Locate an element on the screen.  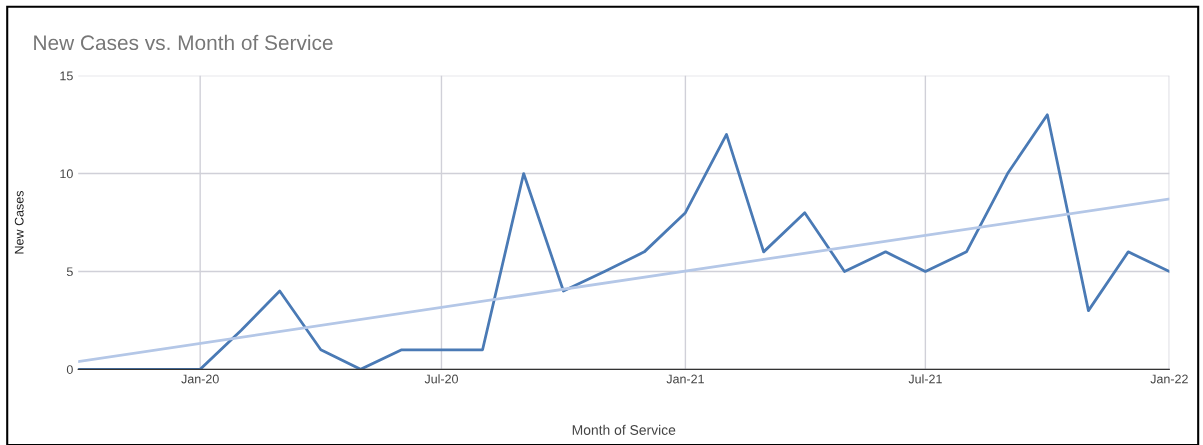
y-tick-label: 0 is located at coordinates (69, 369).